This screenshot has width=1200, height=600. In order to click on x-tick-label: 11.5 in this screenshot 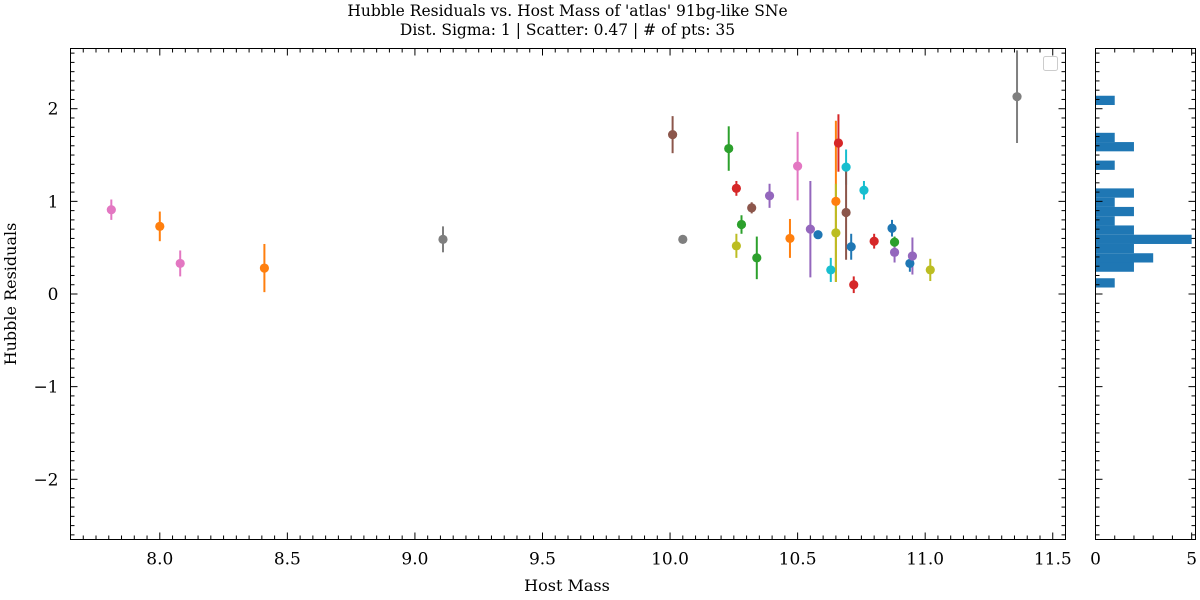, I will do `click(1053, 560)`.